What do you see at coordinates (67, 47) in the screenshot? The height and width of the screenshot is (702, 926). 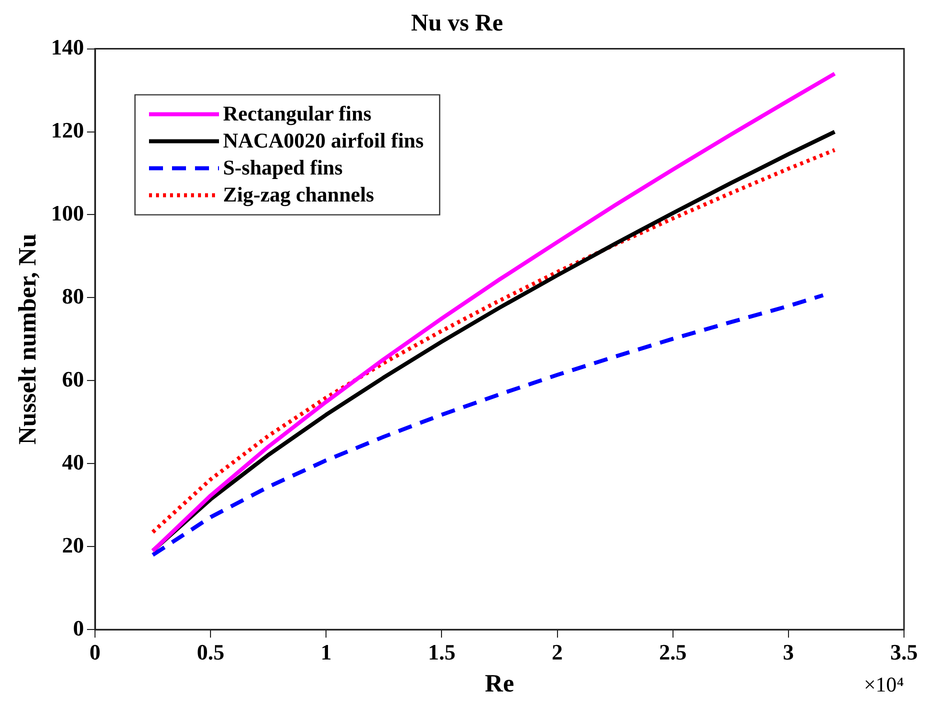 I see `y-tick-label: 140` at bounding box center [67, 47].